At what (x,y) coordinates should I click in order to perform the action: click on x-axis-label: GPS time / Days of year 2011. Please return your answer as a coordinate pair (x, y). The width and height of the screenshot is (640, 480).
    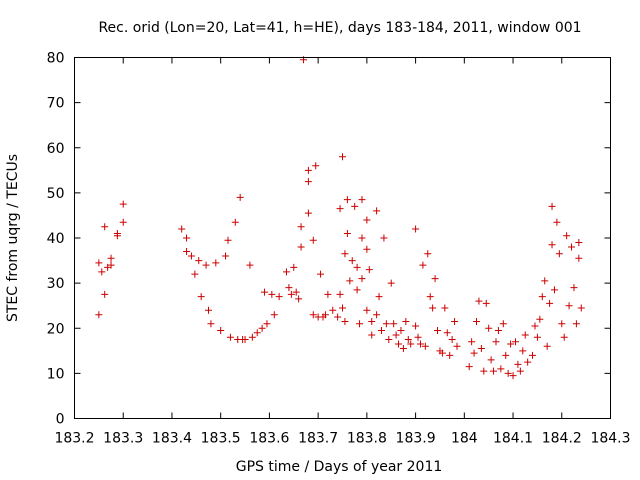
    Looking at the image, I should click on (339, 467).